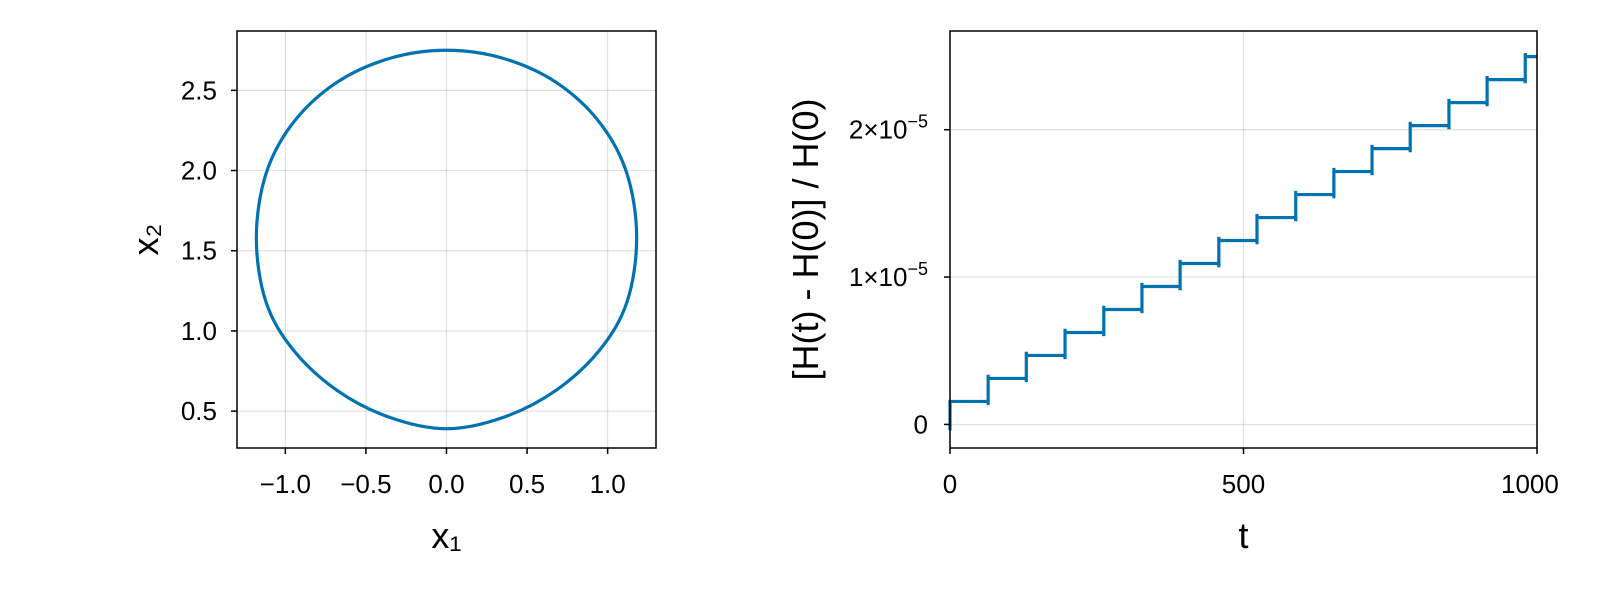 The width and height of the screenshot is (1600, 600). What do you see at coordinates (199, 251) in the screenshot?
I see `y-tick-label: 1.5` at bounding box center [199, 251].